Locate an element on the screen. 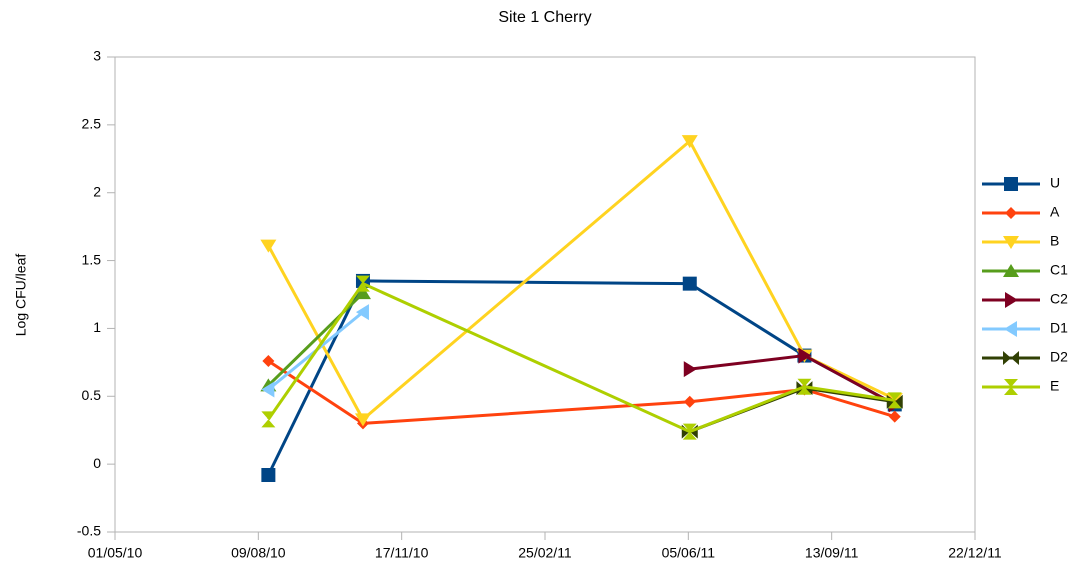 Image resolution: width=1081 pixels, height=576 pixels. y-axis-label: Log CFU/leaf is located at coordinates (21, 295).